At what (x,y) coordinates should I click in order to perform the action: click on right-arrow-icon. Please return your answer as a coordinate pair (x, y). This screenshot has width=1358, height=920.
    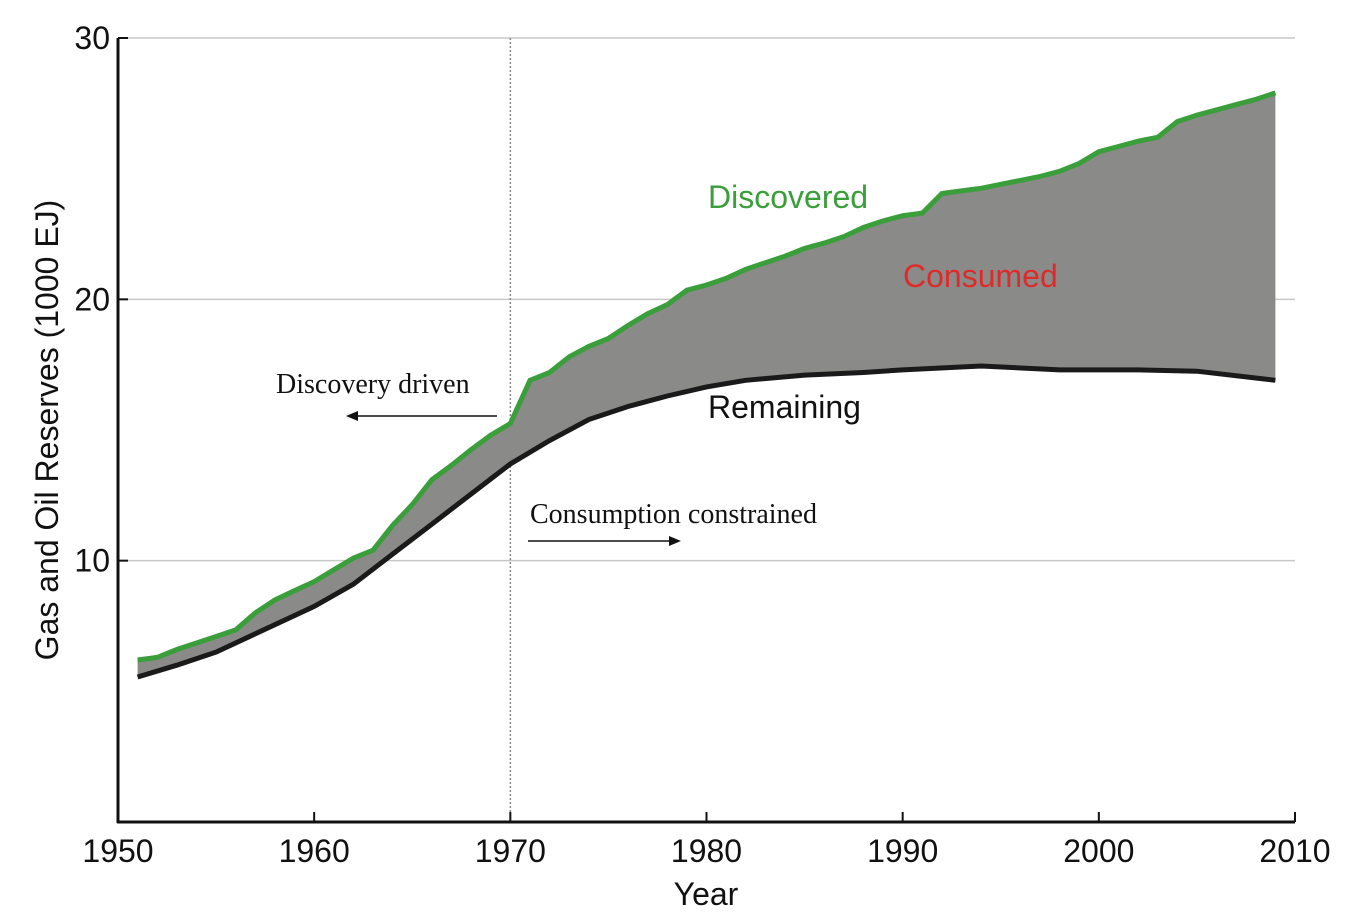
    Looking at the image, I should click on (604, 541).